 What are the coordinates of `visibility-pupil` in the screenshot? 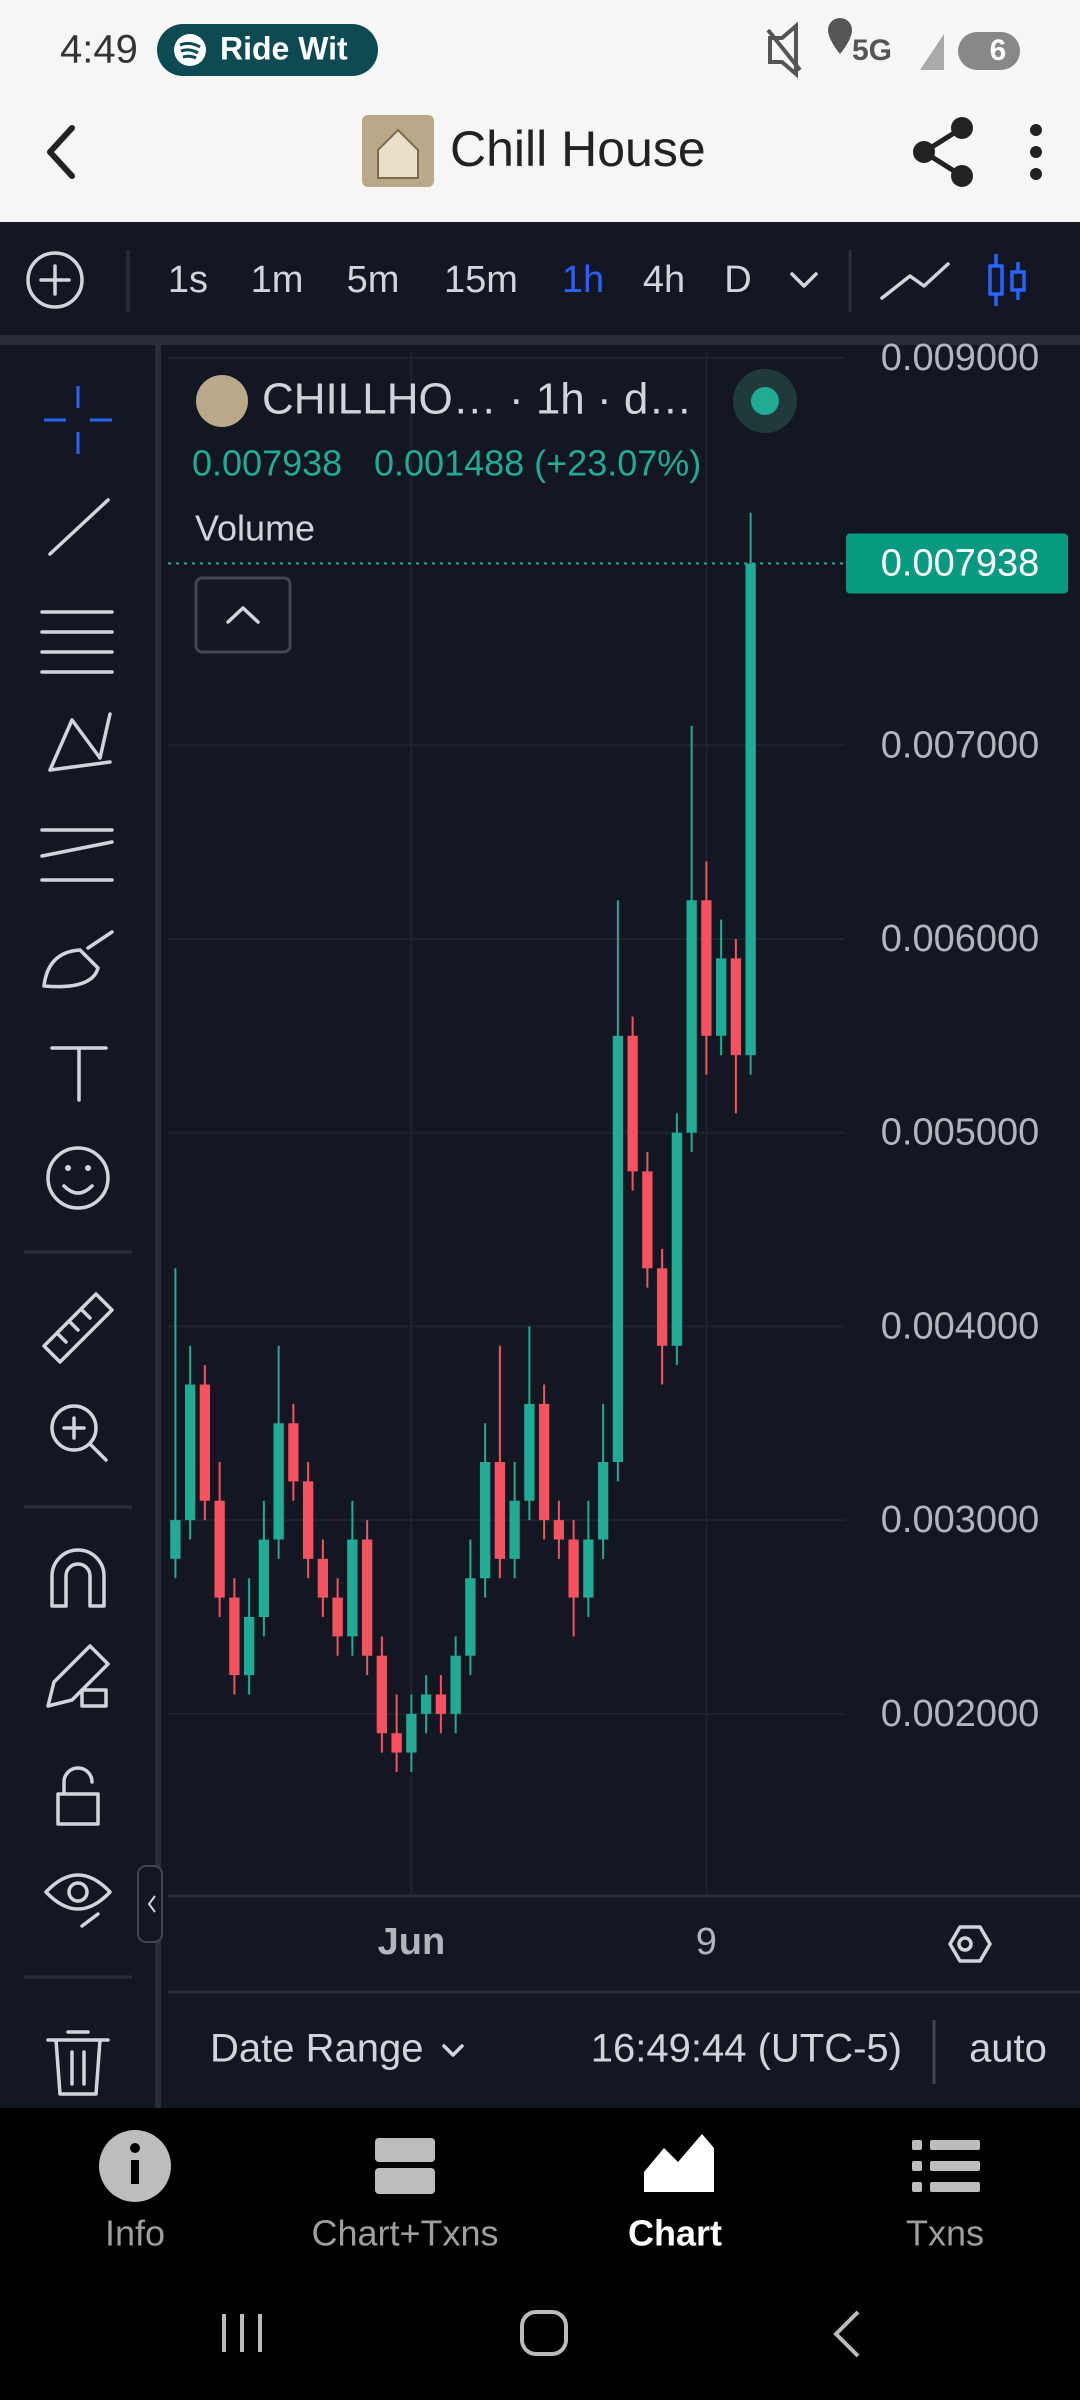 It's located at (78, 1892).